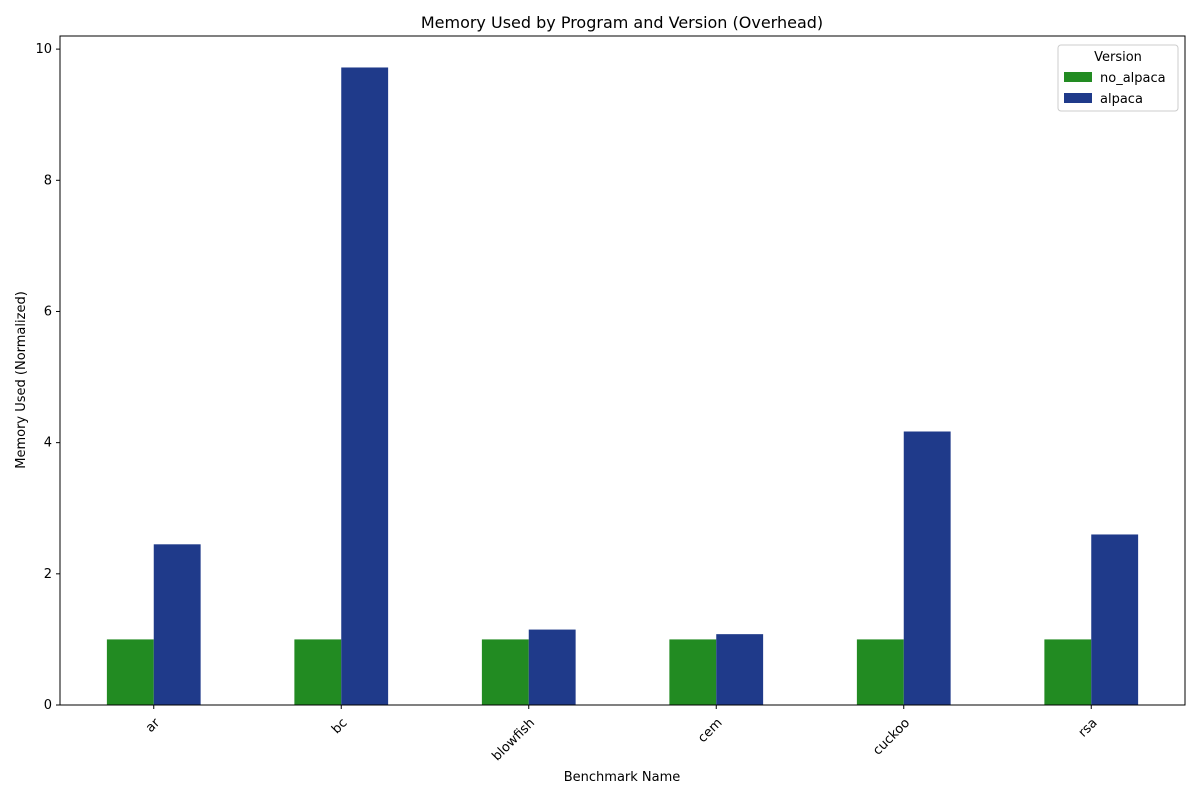 This screenshot has width=1200, height=800. I want to click on legend-label-no_alpaca: no_alpaca, so click(1133, 78).